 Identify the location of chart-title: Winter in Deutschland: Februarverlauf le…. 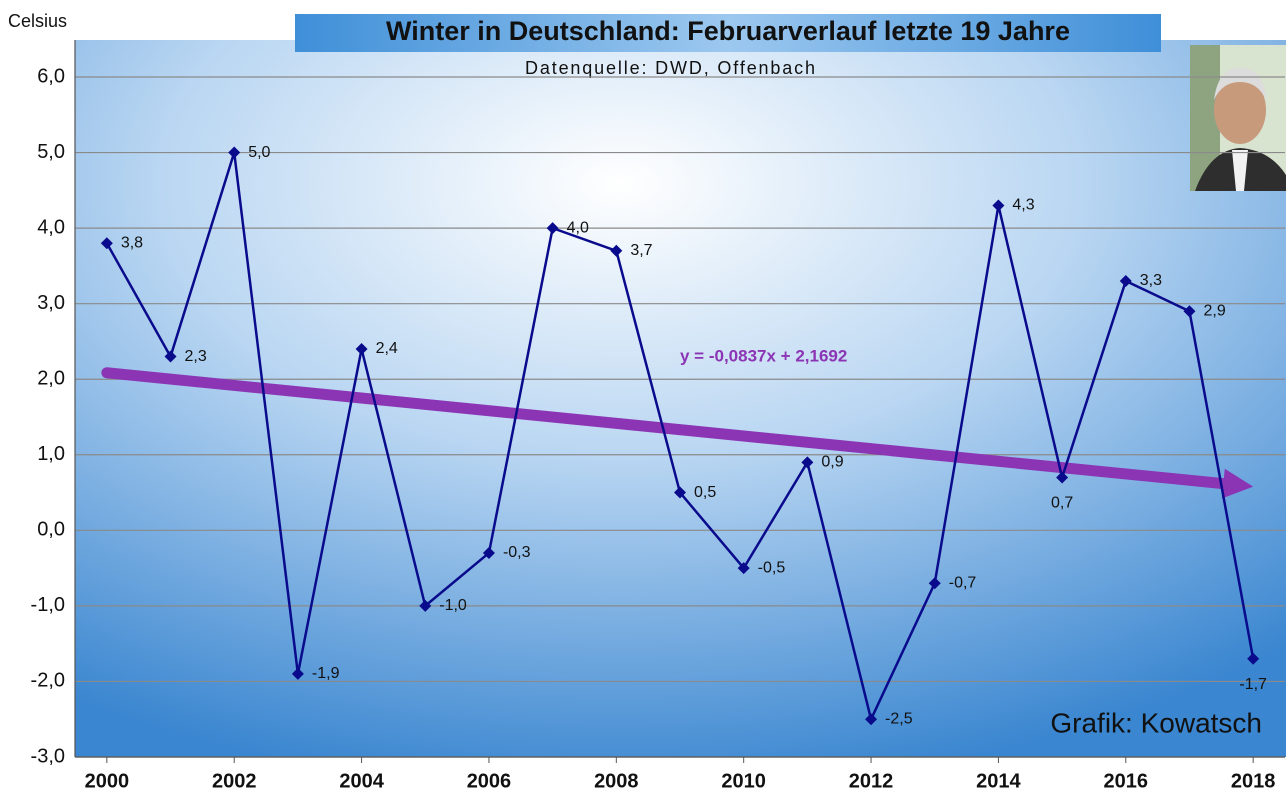
(728, 31).